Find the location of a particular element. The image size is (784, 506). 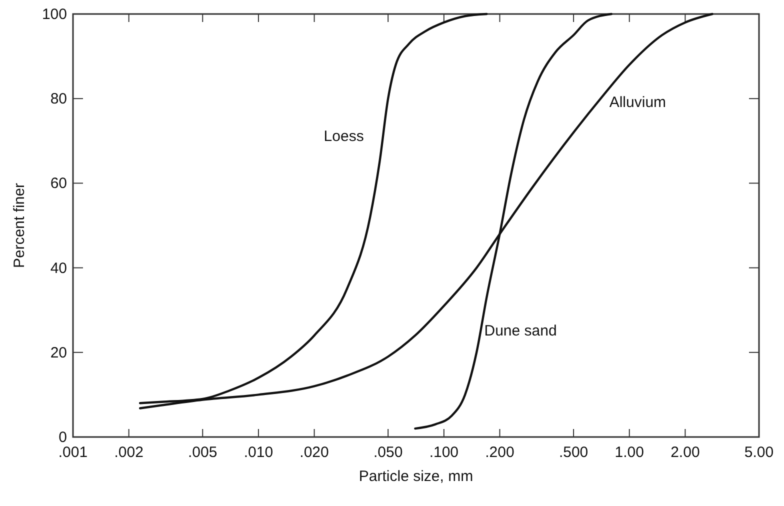

x-tick-label: .005 is located at coordinates (203, 452).